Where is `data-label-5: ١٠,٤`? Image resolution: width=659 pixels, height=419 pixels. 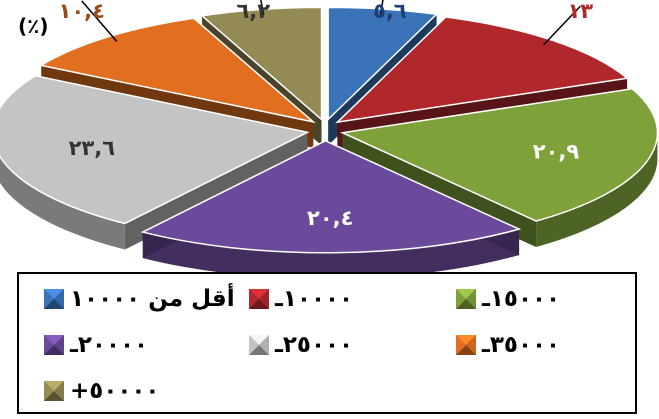
data-label-5: ١٠,٤ is located at coordinates (82, 11).